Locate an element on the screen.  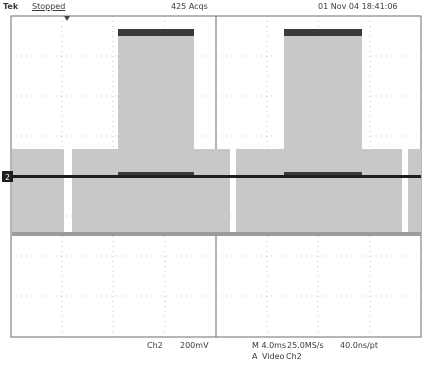
volts-per-div-readout: 200mV is located at coordinates (194, 345).